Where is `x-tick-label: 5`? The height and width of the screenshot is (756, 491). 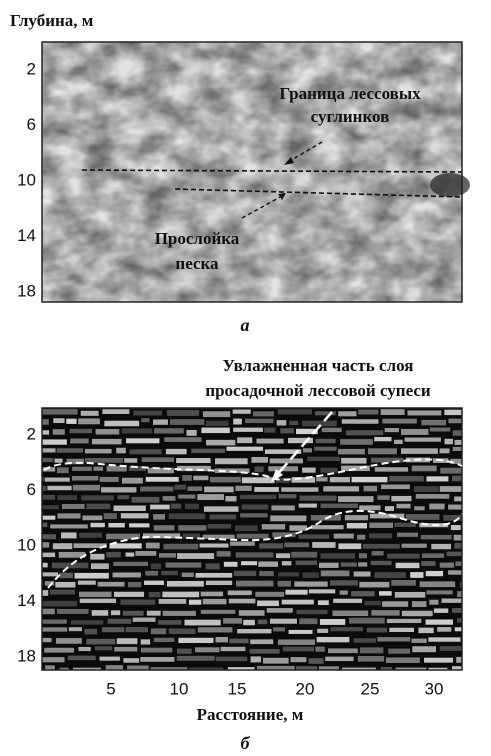 x-tick-label: 5 is located at coordinates (110, 688).